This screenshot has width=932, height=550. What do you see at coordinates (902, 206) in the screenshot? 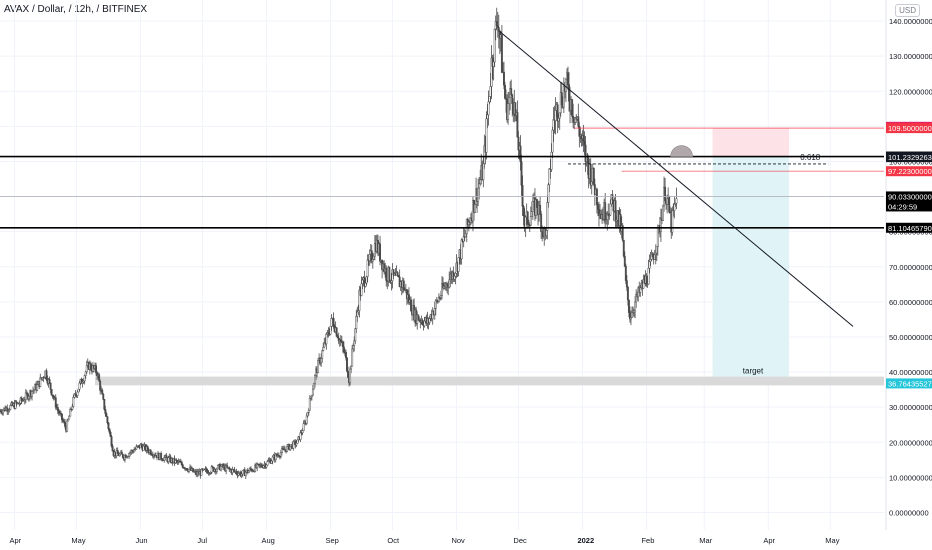
I see `countdown-timer: 04:29:59` at bounding box center [902, 206].